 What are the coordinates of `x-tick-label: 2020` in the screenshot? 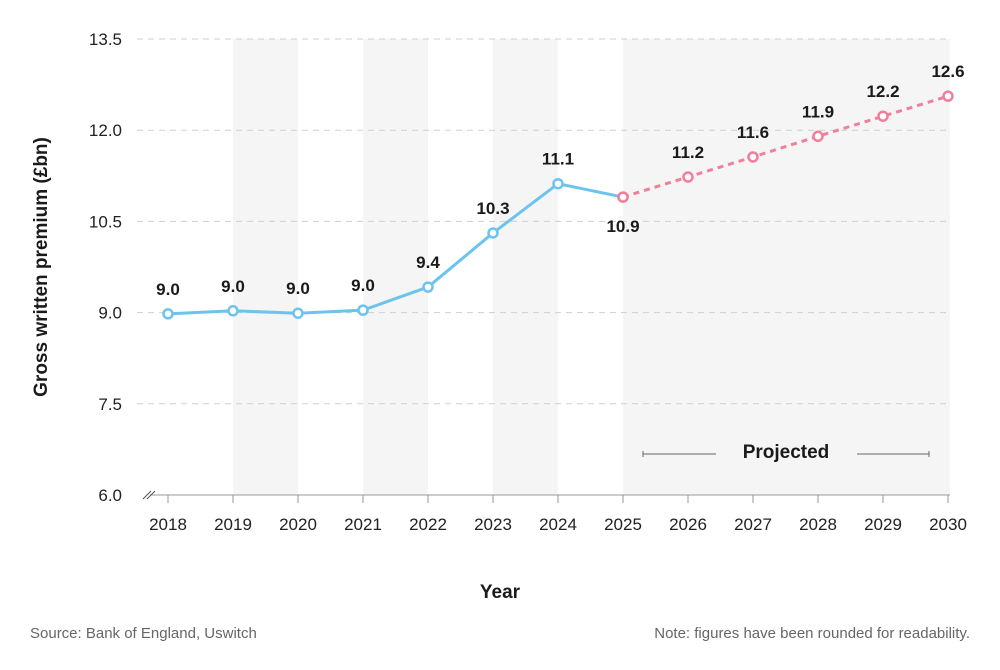 It's located at (298, 524).